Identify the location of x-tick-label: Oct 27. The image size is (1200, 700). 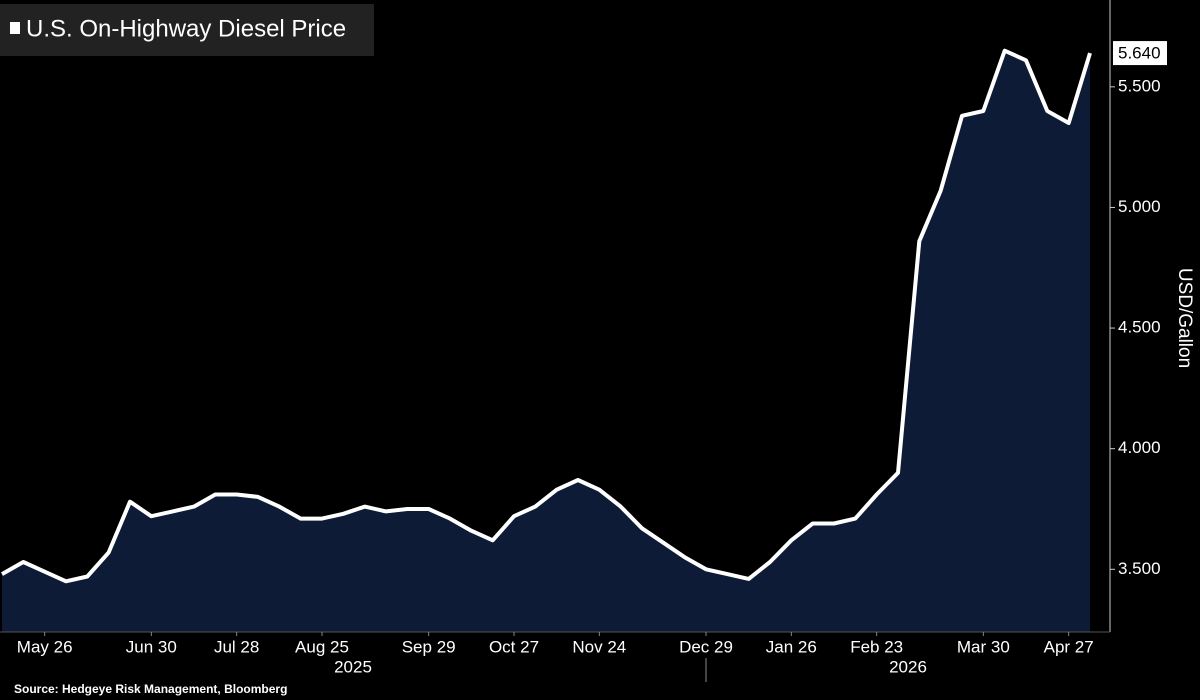
(514, 646).